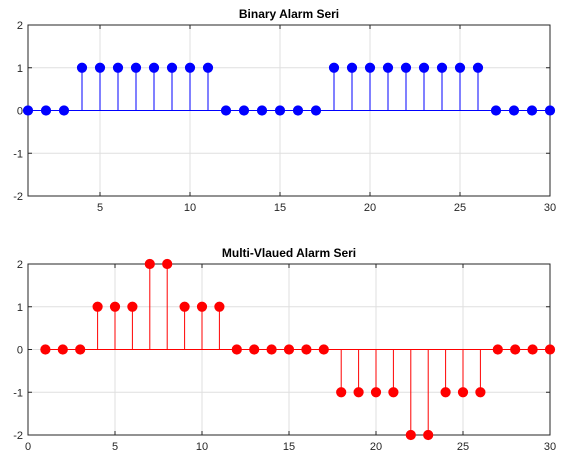  Describe the element at coordinates (289, 253) in the screenshot. I see `chart-title: Multi-Vlaued Alarm Seri` at that location.